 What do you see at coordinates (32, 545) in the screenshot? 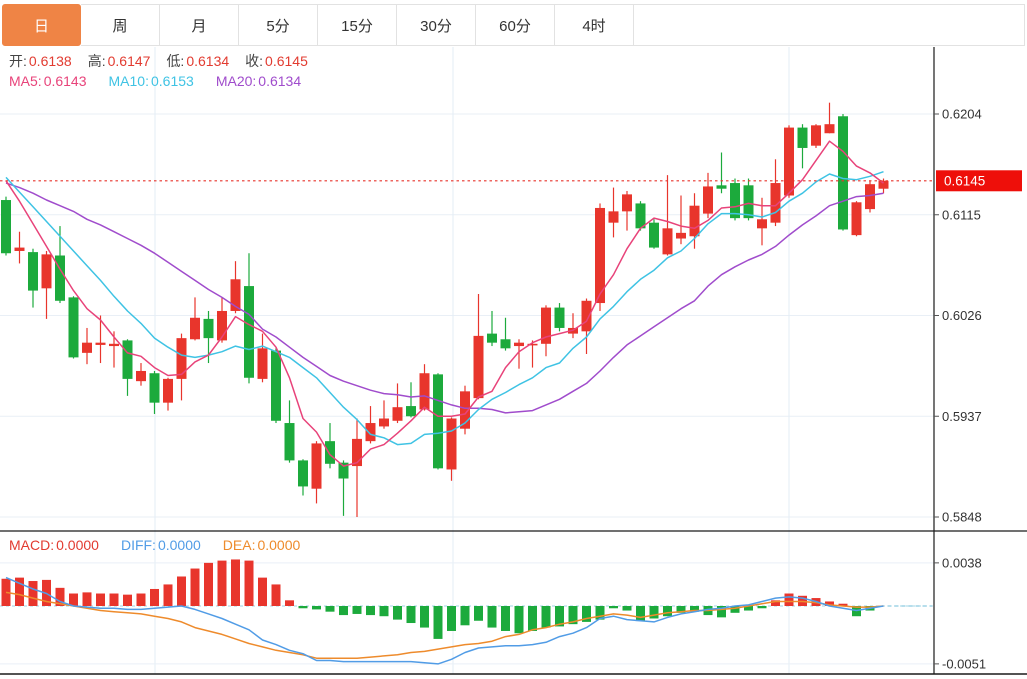
I see `field-label: MACD:` at bounding box center [32, 545].